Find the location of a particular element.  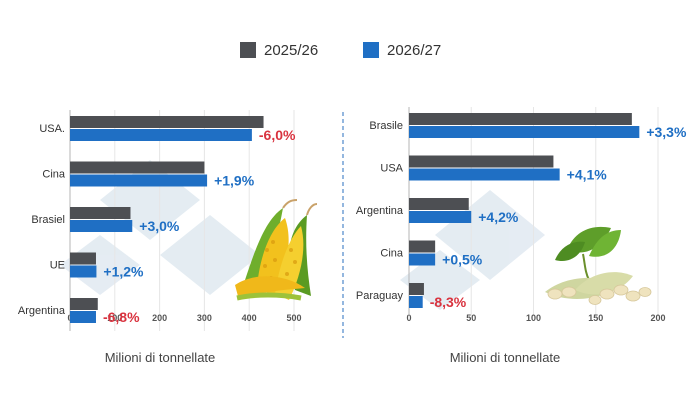

x-tick-label: 300 is located at coordinates (204, 318).